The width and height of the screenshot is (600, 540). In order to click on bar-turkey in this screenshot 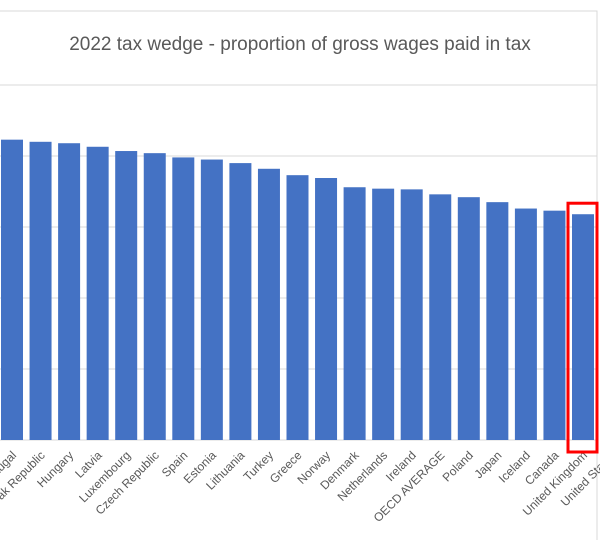, I will do `click(268, 304)`.